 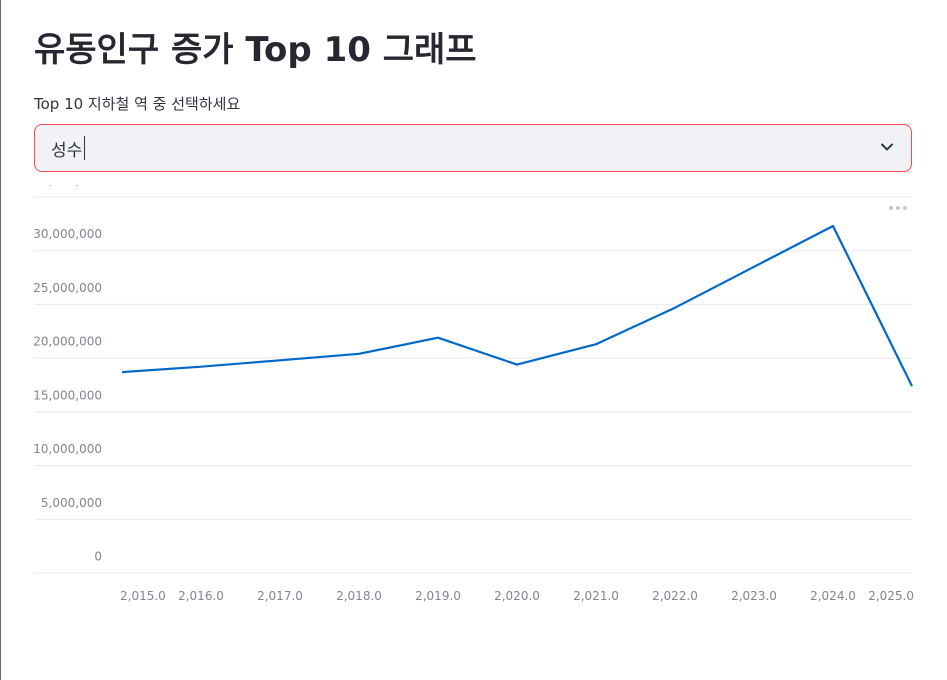 What do you see at coordinates (438, 596) in the screenshot?
I see `x-tick-label: 2,019.0` at bounding box center [438, 596].